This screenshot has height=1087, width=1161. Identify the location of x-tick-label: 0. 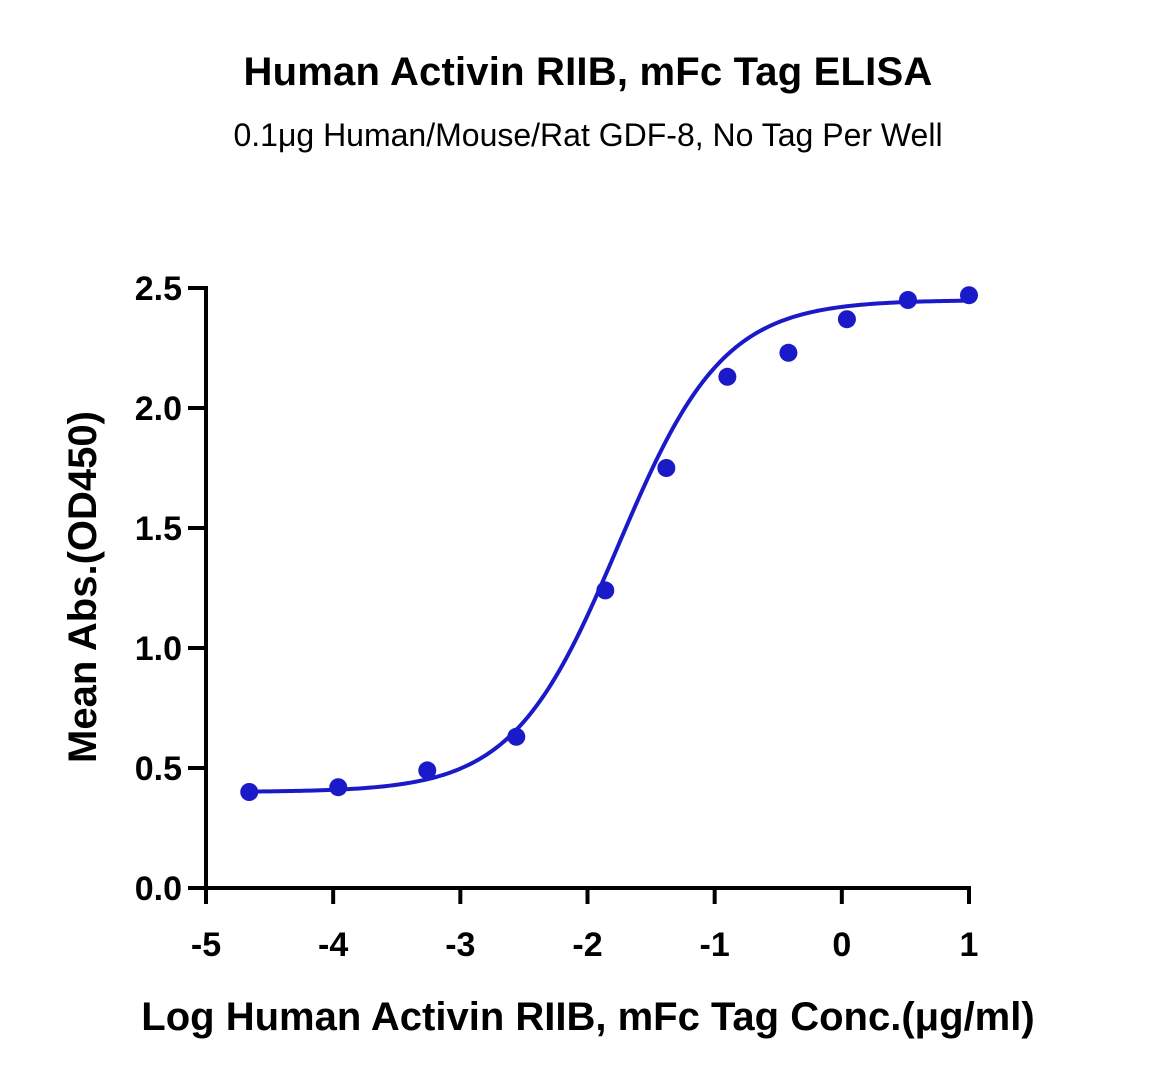
(841, 945).